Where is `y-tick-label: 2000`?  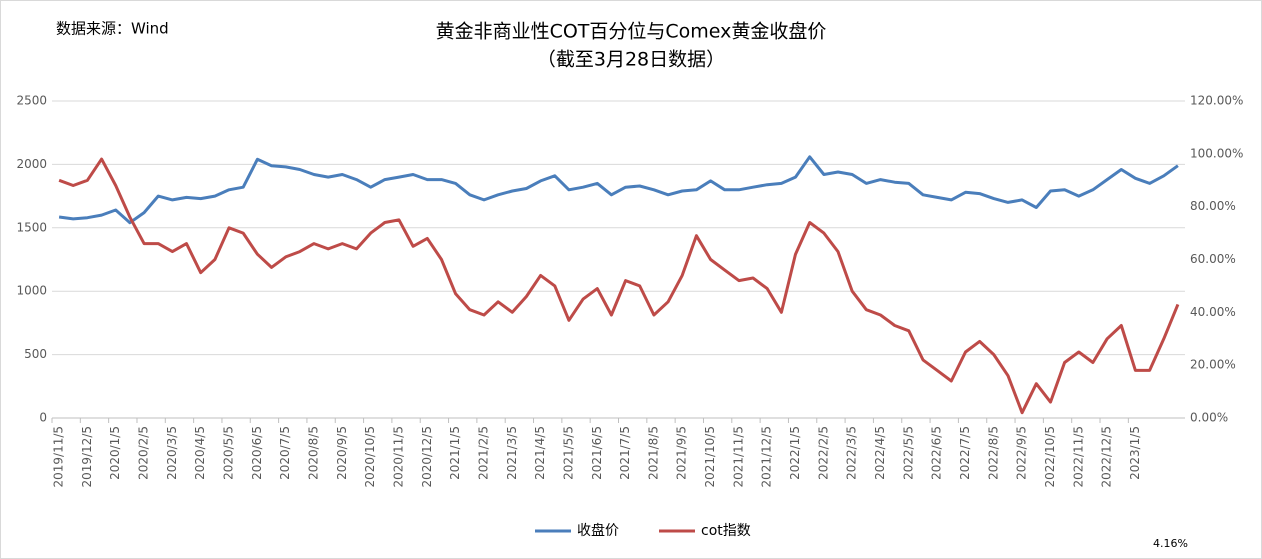 y-tick-label: 2000 is located at coordinates (31, 164).